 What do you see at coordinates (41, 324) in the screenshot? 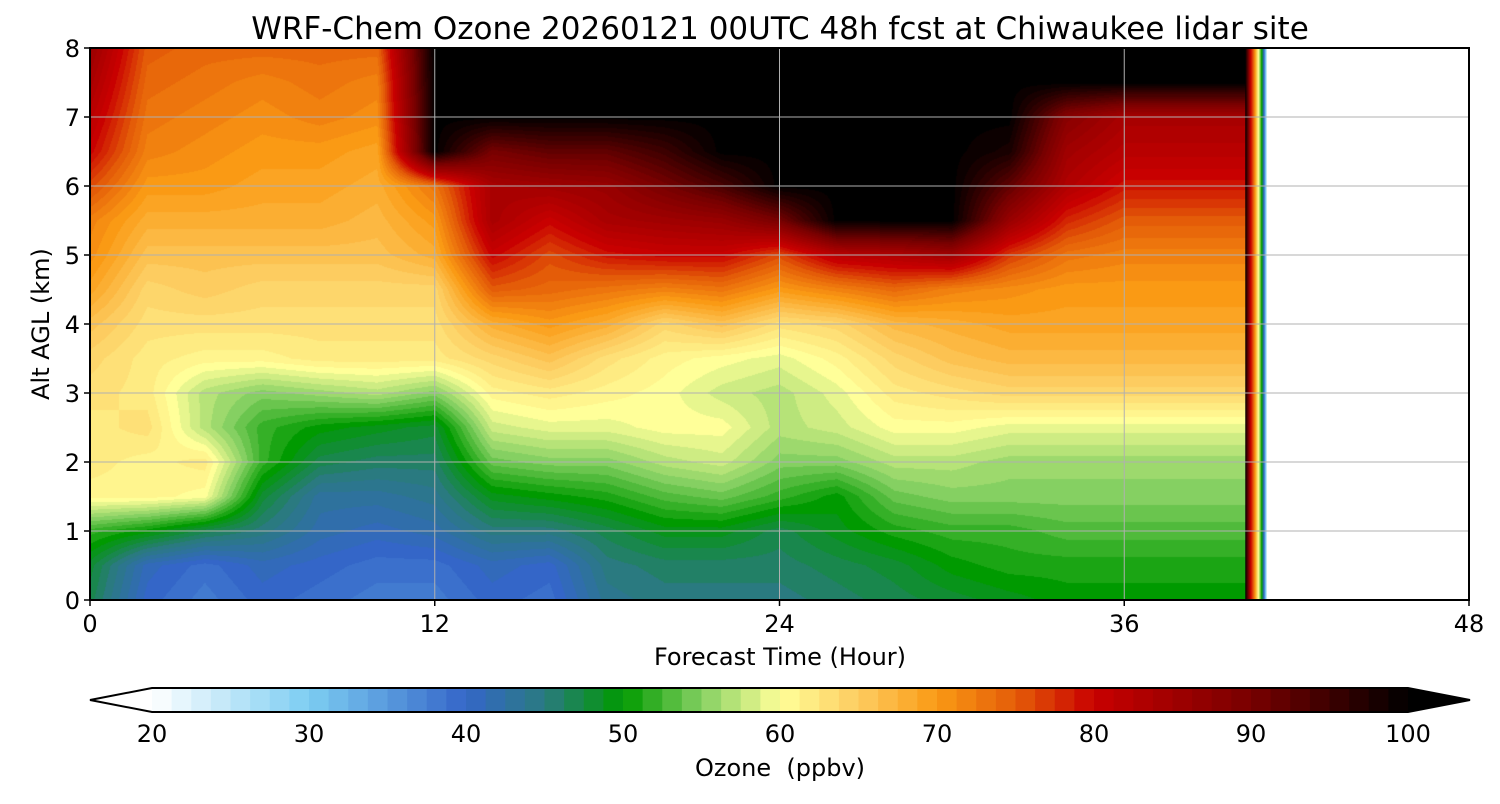
I see `y-axis-label: Alt AGL (km)` at bounding box center [41, 324].